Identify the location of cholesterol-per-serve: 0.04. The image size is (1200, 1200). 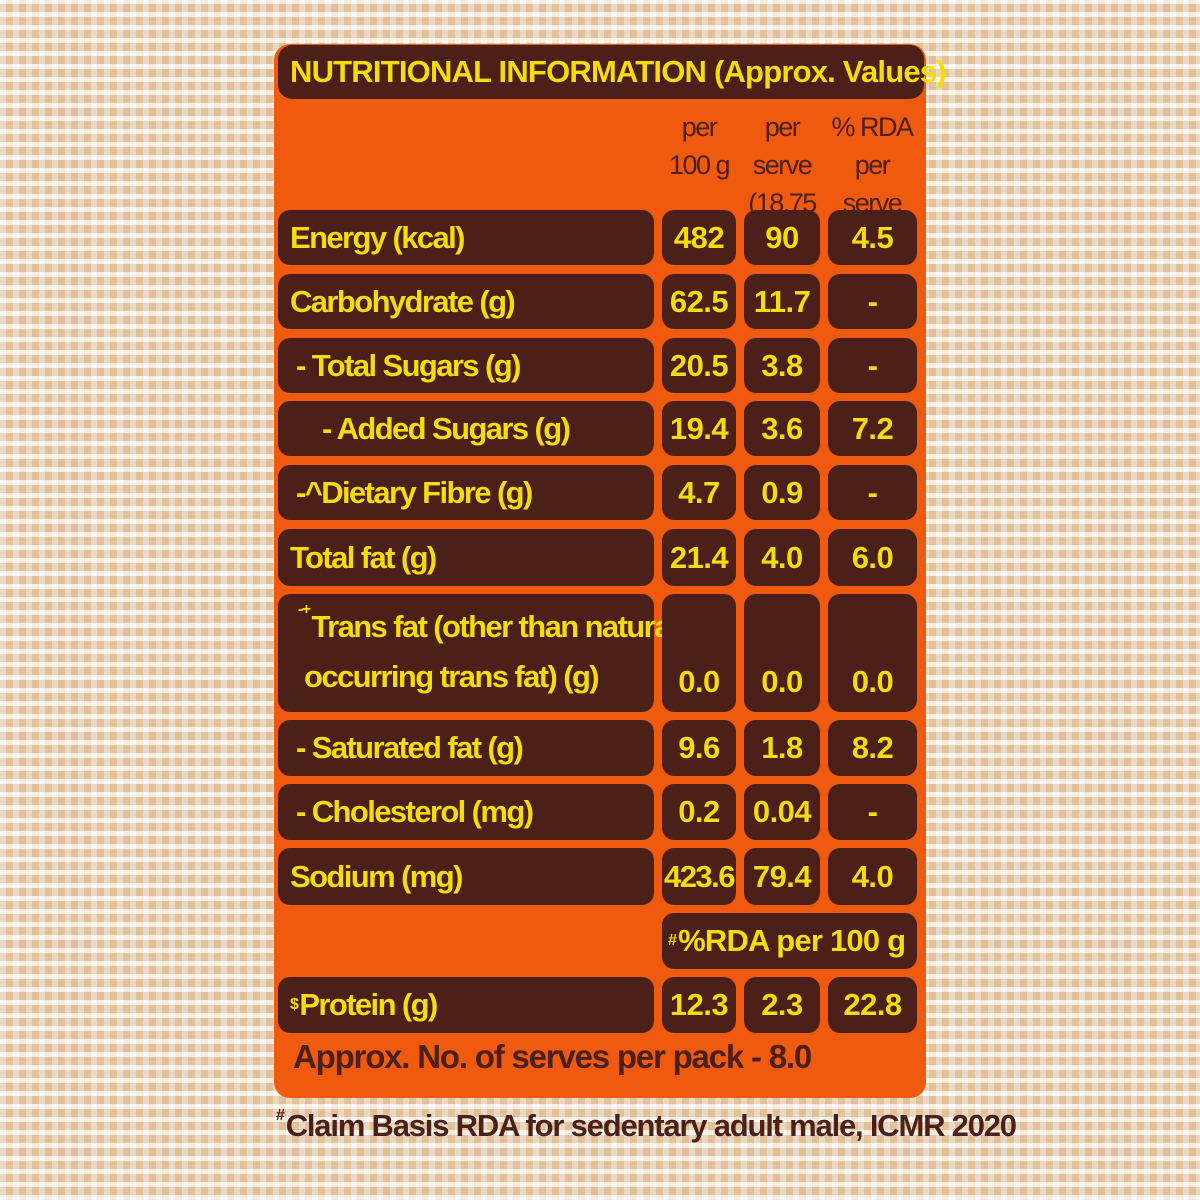
(782, 812).